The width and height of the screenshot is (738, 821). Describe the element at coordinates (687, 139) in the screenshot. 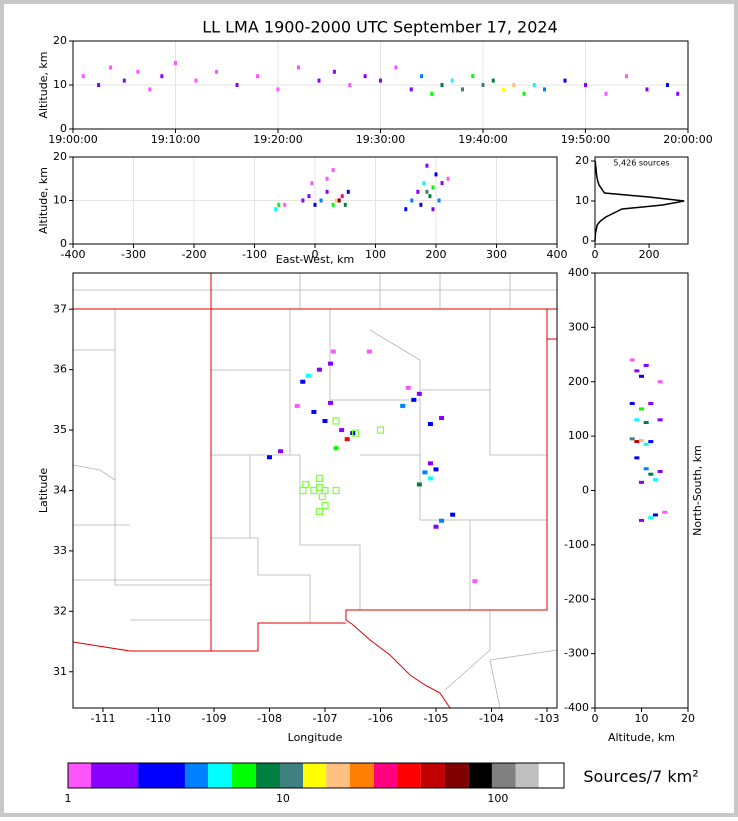

I see `x-tick-label: 20:00:00` at that location.